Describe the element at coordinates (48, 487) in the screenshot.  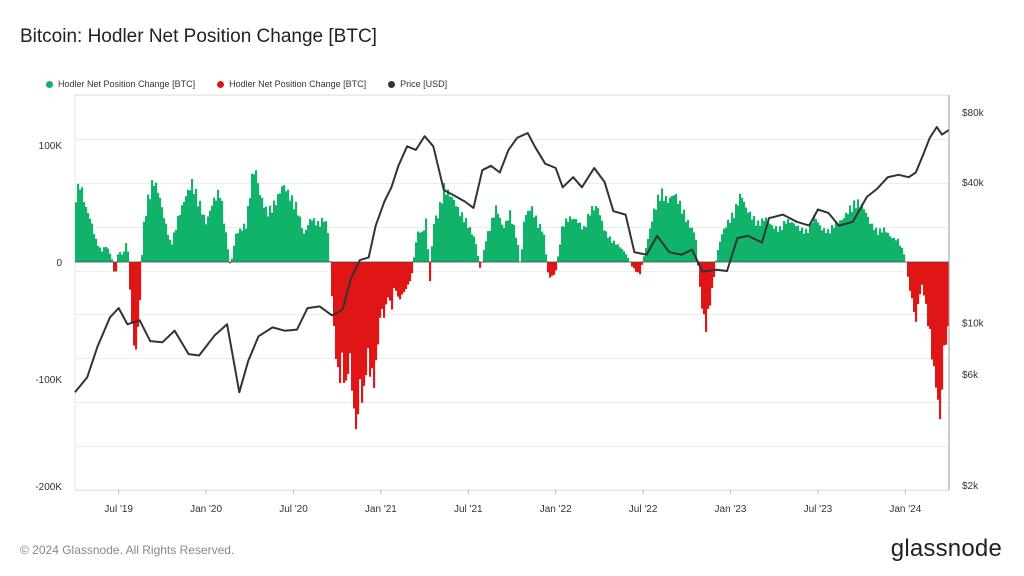
I see `left-axis-tick-label: -200K` at that location.